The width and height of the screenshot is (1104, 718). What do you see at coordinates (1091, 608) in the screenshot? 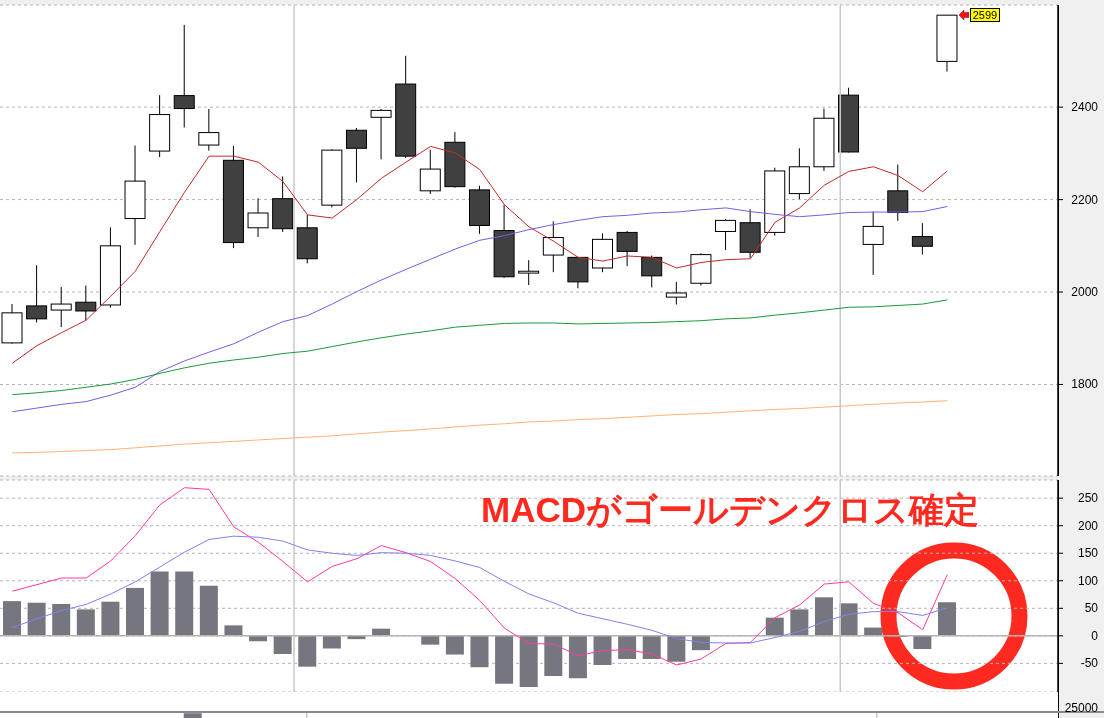
I see `y-tick-label: 50` at bounding box center [1091, 608].